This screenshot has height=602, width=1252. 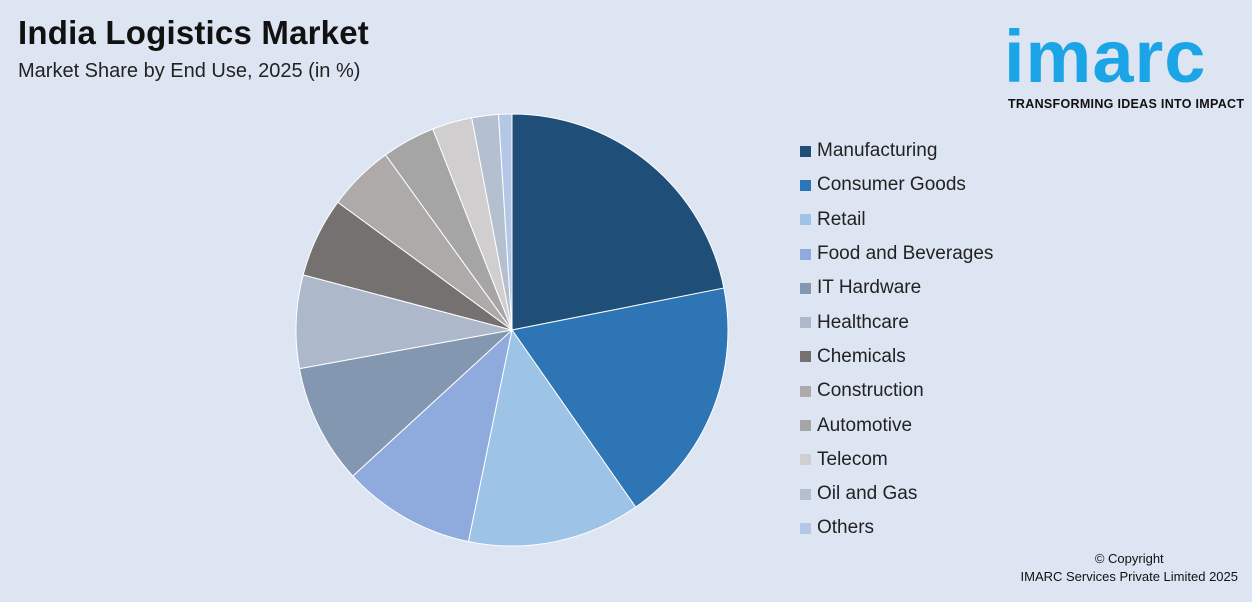 I want to click on pie-slice-manufacturing, so click(x=618, y=222).